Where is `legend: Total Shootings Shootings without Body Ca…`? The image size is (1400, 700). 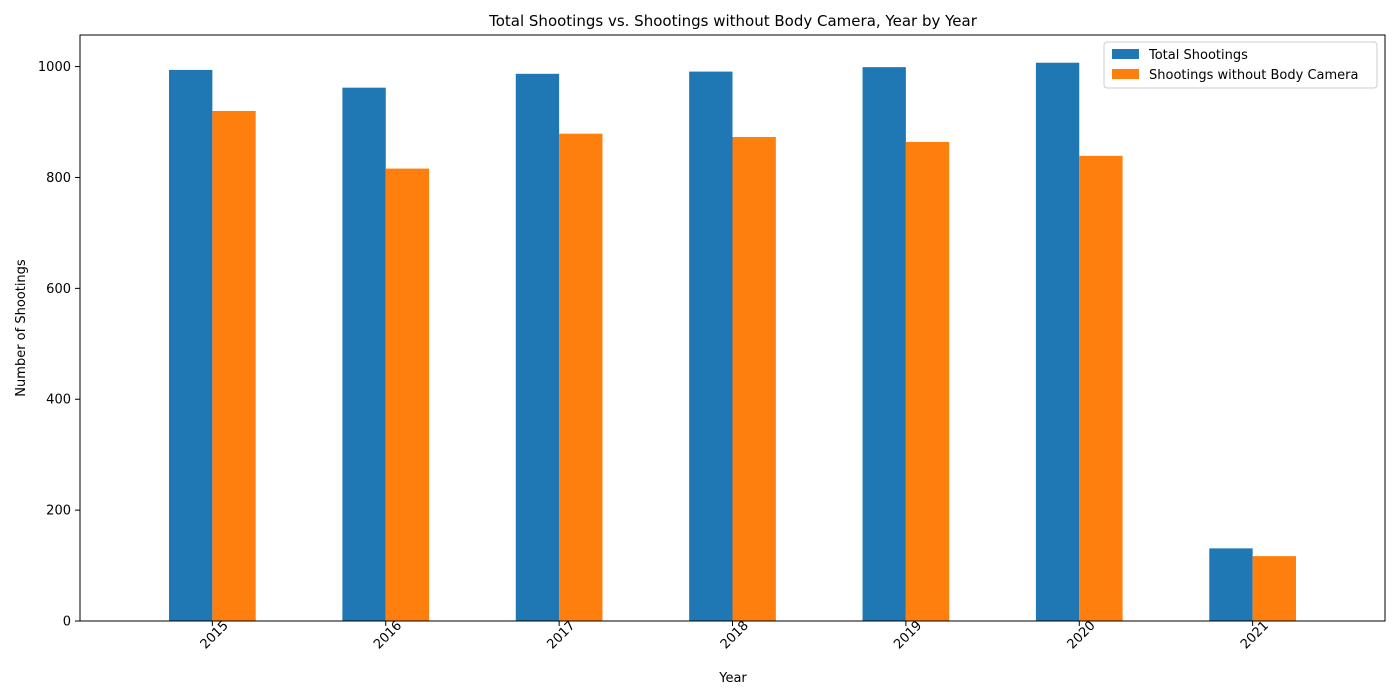
legend: Total Shootings Shootings without Body Ca… is located at coordinates (1240, 65).